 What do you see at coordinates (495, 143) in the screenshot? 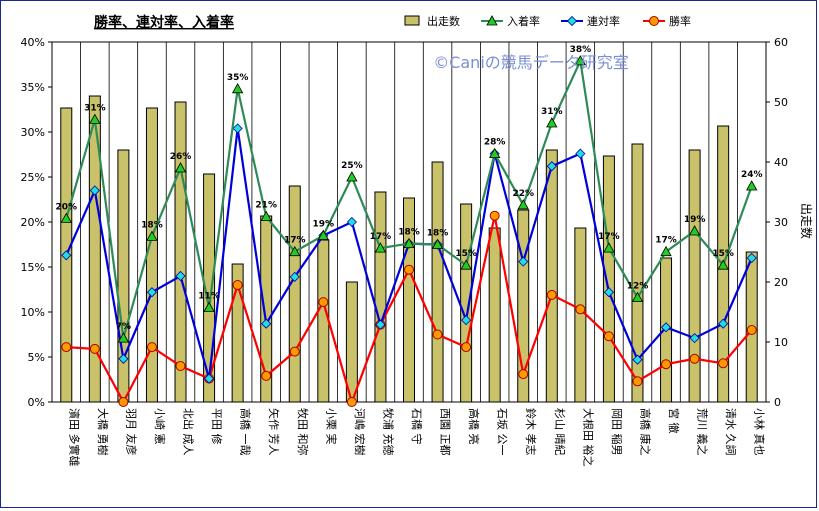
I see `data-label: 28%` at bounding box center [495, 143].